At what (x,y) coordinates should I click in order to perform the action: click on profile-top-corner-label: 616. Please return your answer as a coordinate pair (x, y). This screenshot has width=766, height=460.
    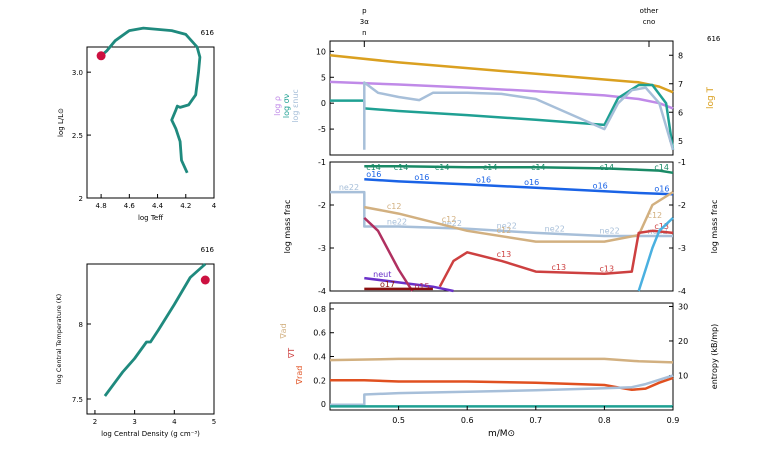
    Looking at the image, I should click on (714, 39).